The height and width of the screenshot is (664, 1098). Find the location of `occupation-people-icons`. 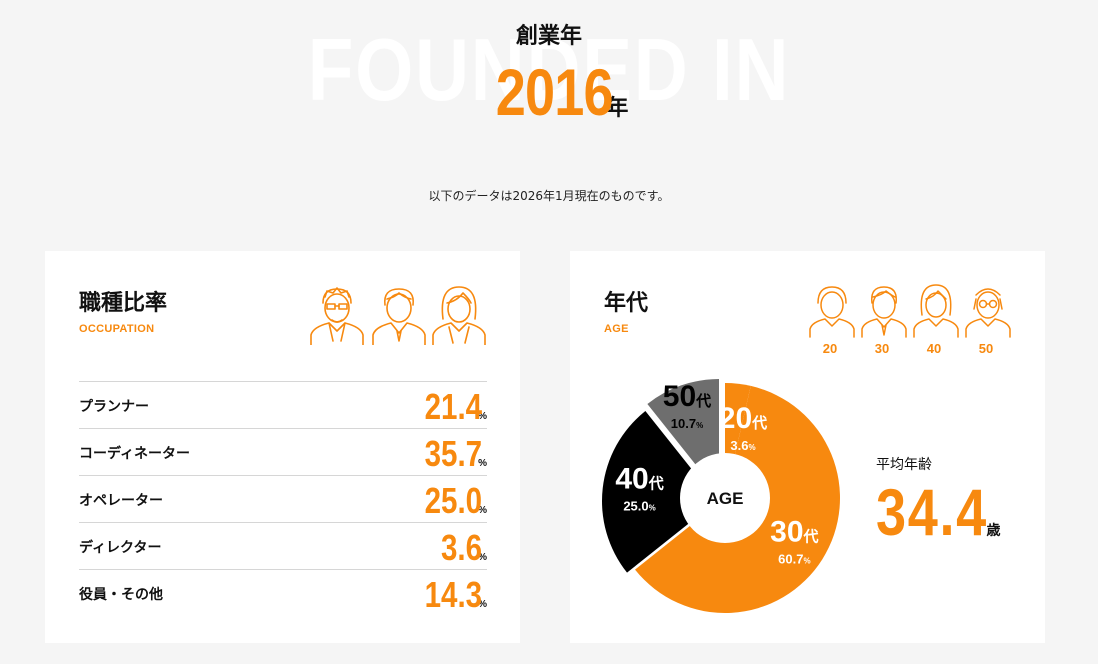

occupation-people-icons is located at coordinates (398, 314).